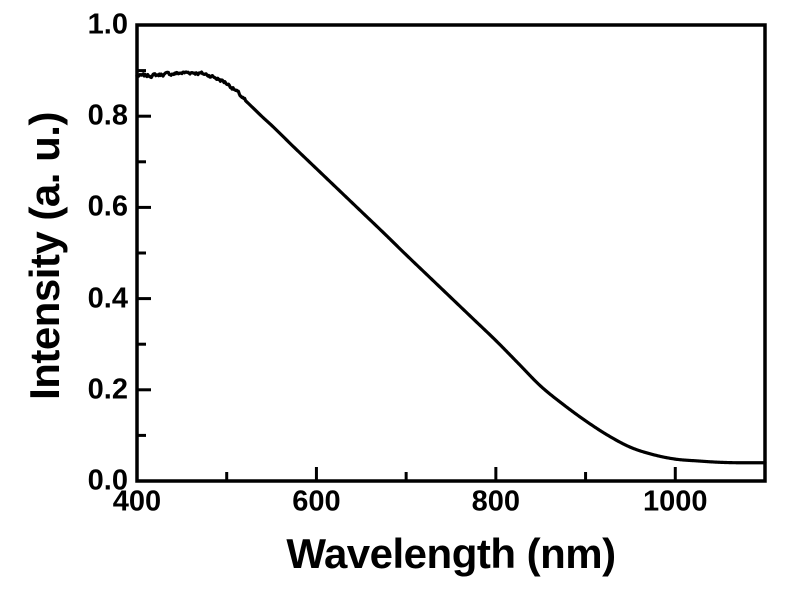  What do you see at coordinates (107, 389) in the screenshot?
I see `y-tick-label-0.2: 0.2` at bounding box center [107, 389].